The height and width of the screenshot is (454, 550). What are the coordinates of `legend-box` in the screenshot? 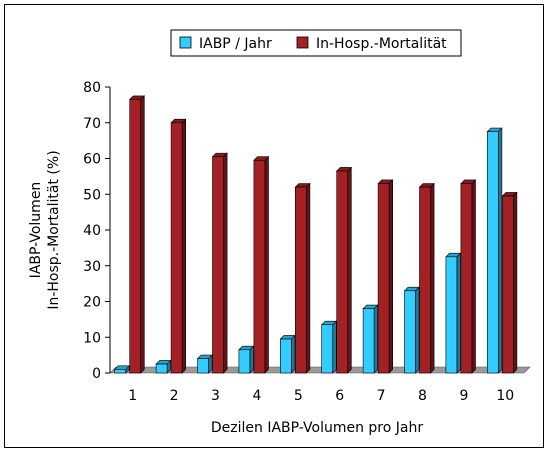 It's located at (316, 43).